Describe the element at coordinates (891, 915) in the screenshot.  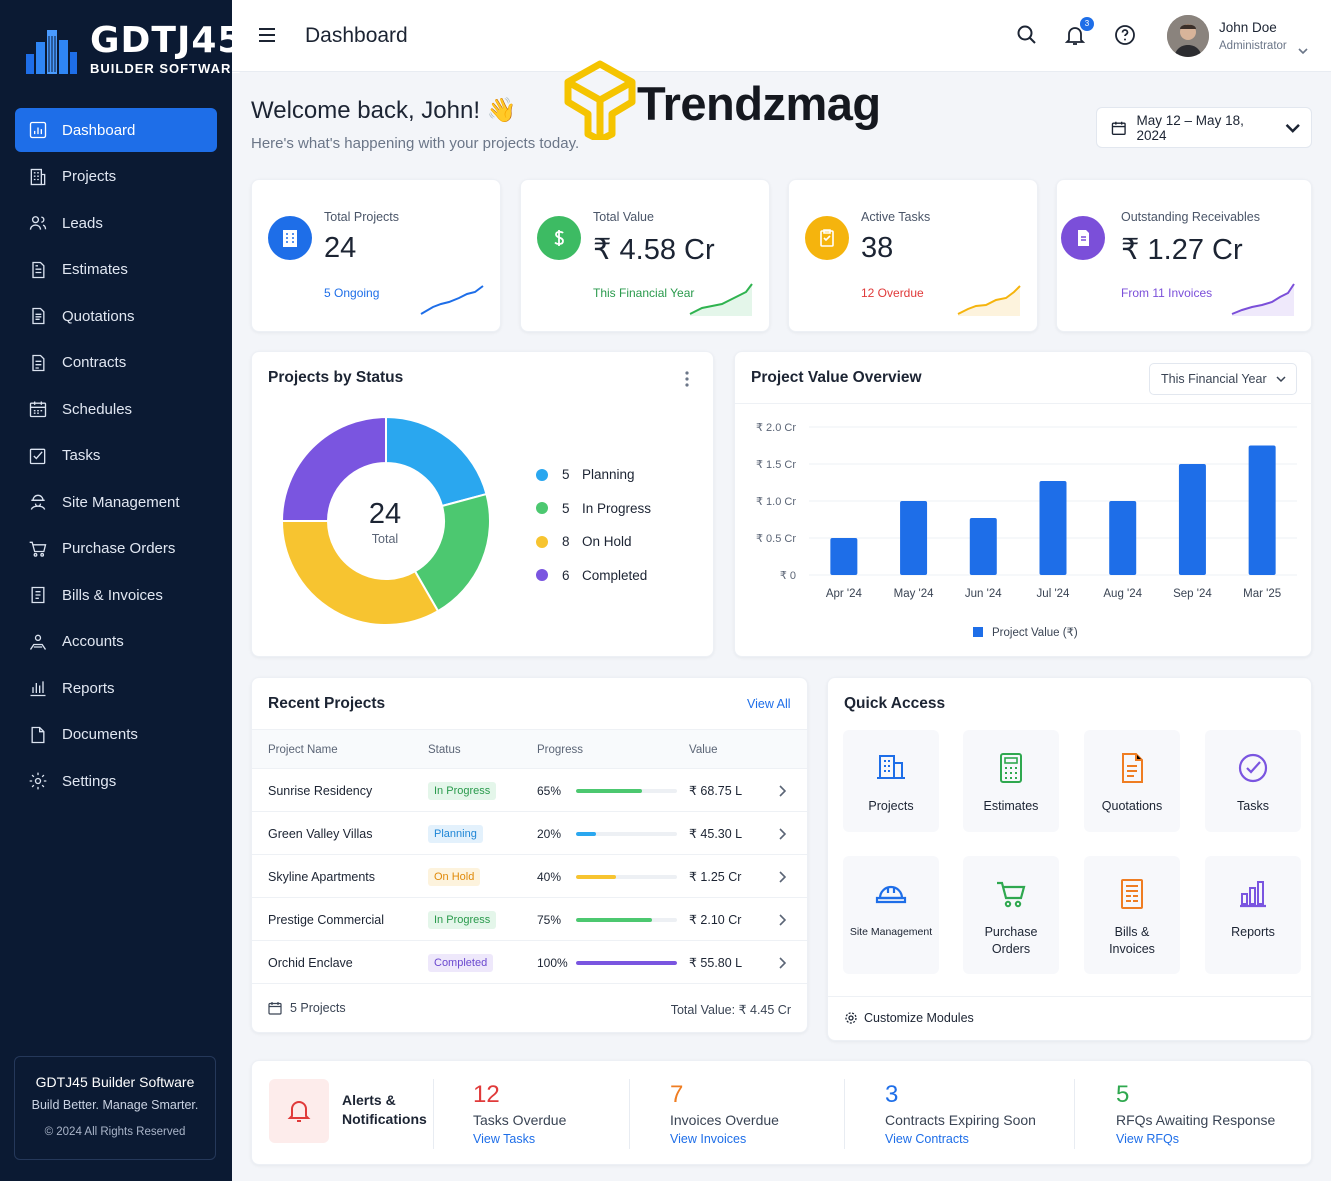
I see `quick-access-tile-site-management: Site Management` at that location.